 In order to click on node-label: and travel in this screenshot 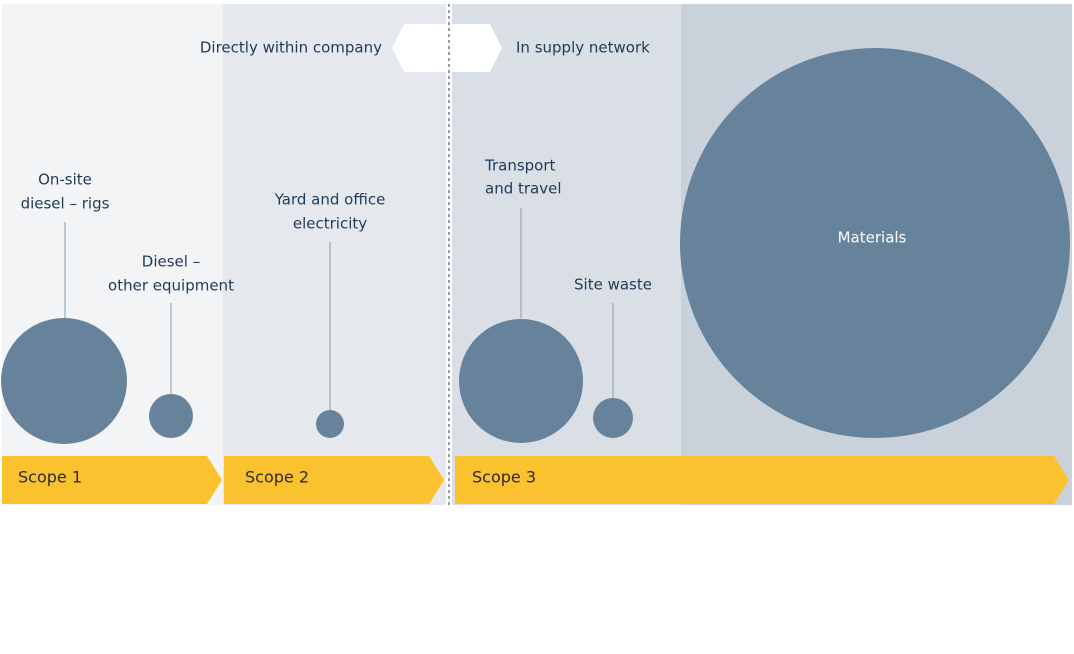, I will do `click(523, 189)`.